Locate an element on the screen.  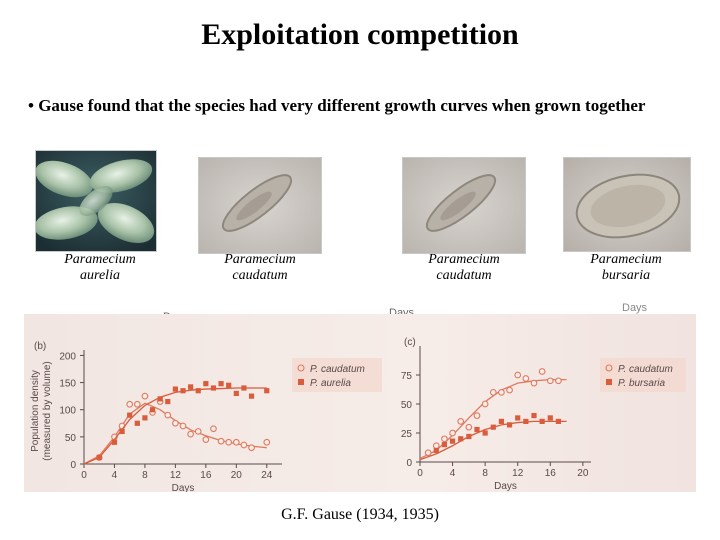
x-tick-label-b: 0 is located at coordinates (84, 475).